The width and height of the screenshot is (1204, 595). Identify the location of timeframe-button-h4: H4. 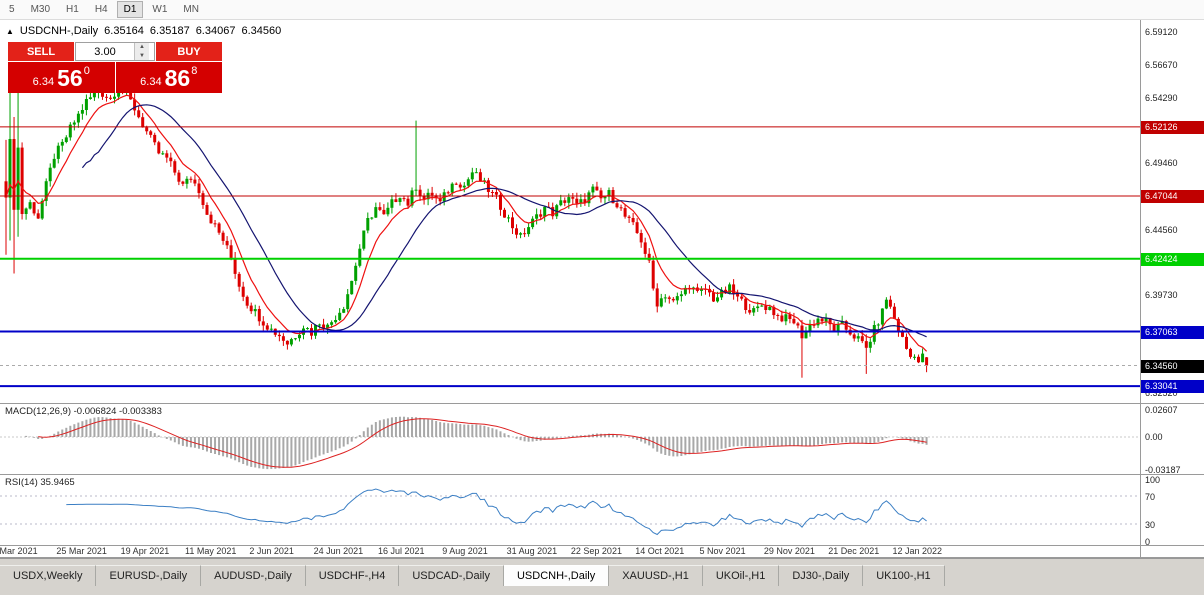
(101, 9).